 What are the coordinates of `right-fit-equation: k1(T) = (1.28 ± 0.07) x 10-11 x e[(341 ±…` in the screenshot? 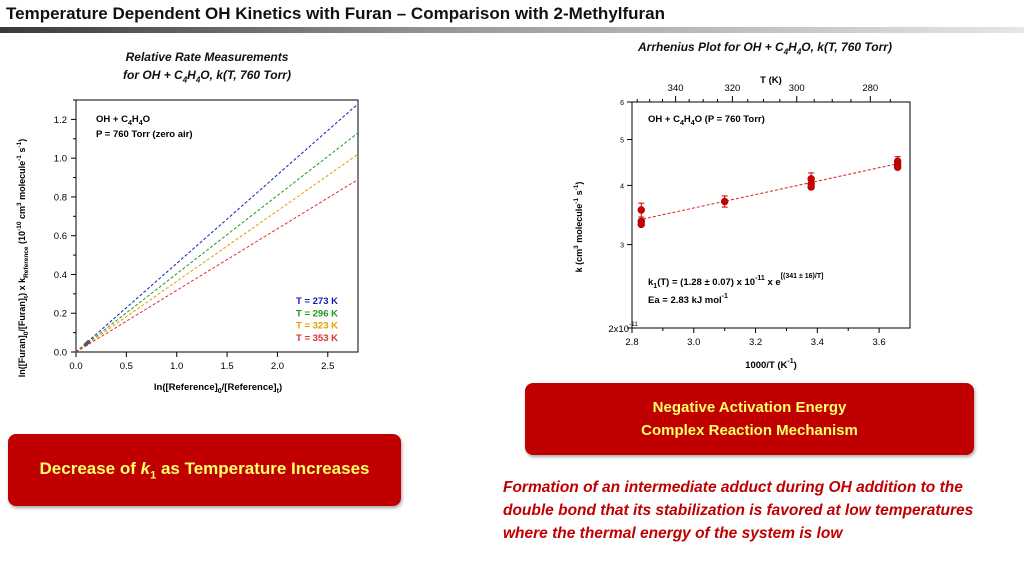 It's located at (735, 281).